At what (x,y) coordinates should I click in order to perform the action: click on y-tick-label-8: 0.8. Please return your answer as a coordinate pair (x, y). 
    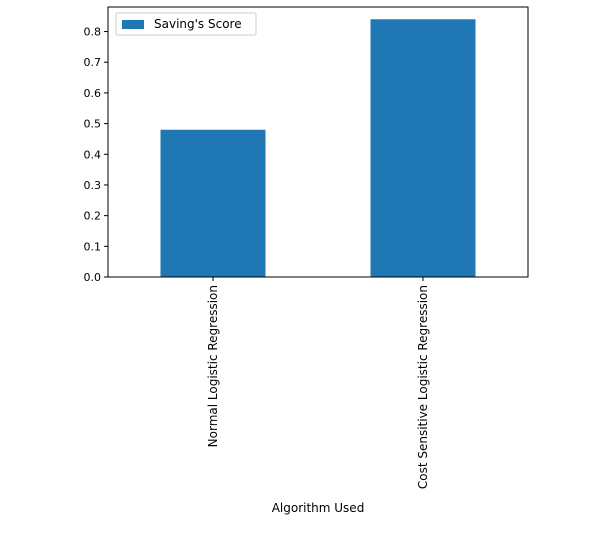
    Looking at the image, I should click on (93, 32).